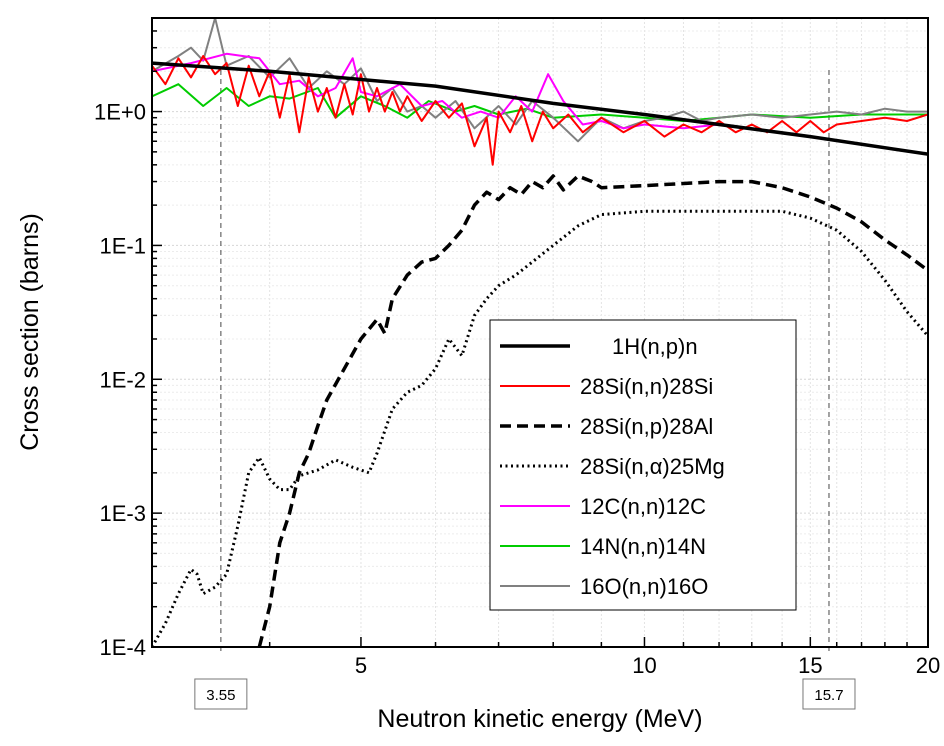 The width and height of the screenshot is (944, 746). What do you see at coordinates (361, 665) in the screenshot?
I see `x-tick-label: 5` at bounding box center [361, 665].